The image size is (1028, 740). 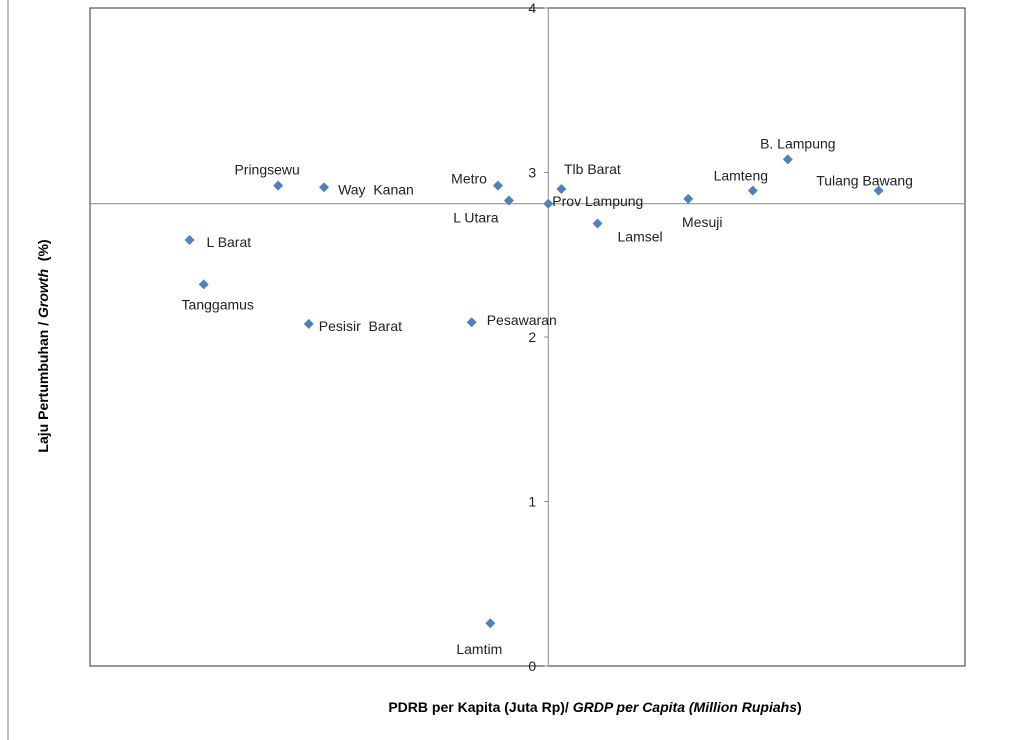 I want to click on point-label: Lamsel, so click(x=640, y=236).